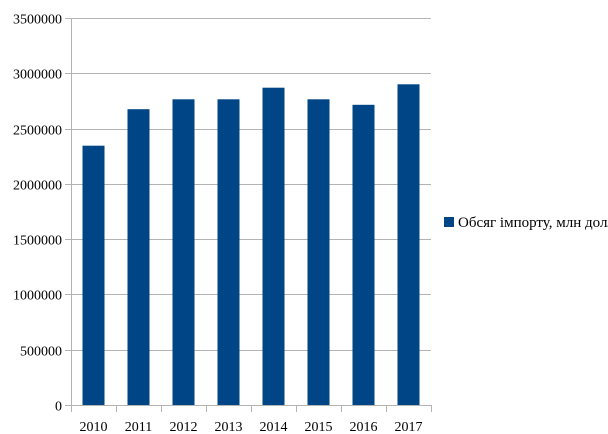  What do you see at coordinates (184, 427) in the screenshot?
I see `x-tick-label: 2012` at bounding box center [184, 427].